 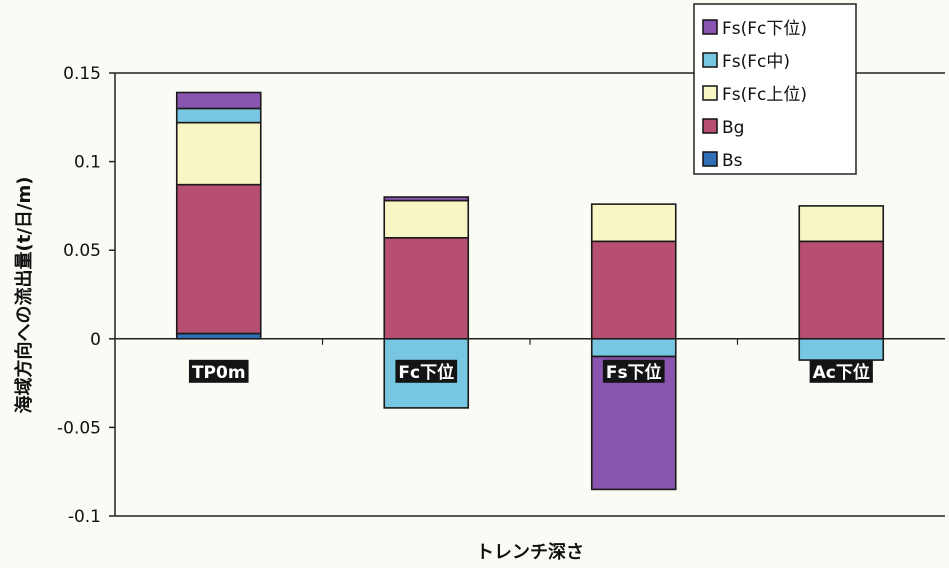 I want to click on legend-label: Fs(Fc中), so click(x=756, y=62).